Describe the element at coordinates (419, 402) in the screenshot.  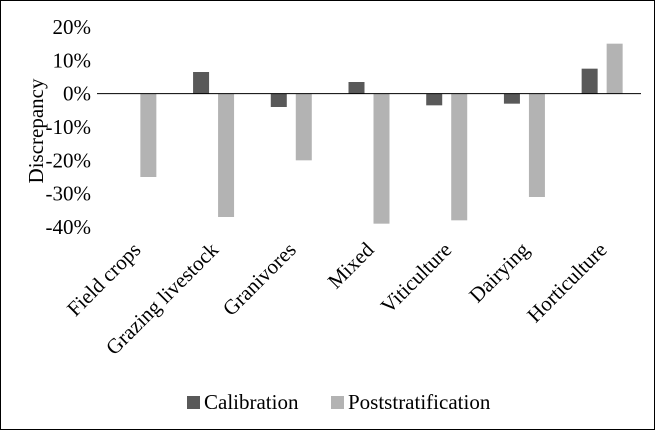
I see `legend-label-poststratification: Poststratification` at that location.